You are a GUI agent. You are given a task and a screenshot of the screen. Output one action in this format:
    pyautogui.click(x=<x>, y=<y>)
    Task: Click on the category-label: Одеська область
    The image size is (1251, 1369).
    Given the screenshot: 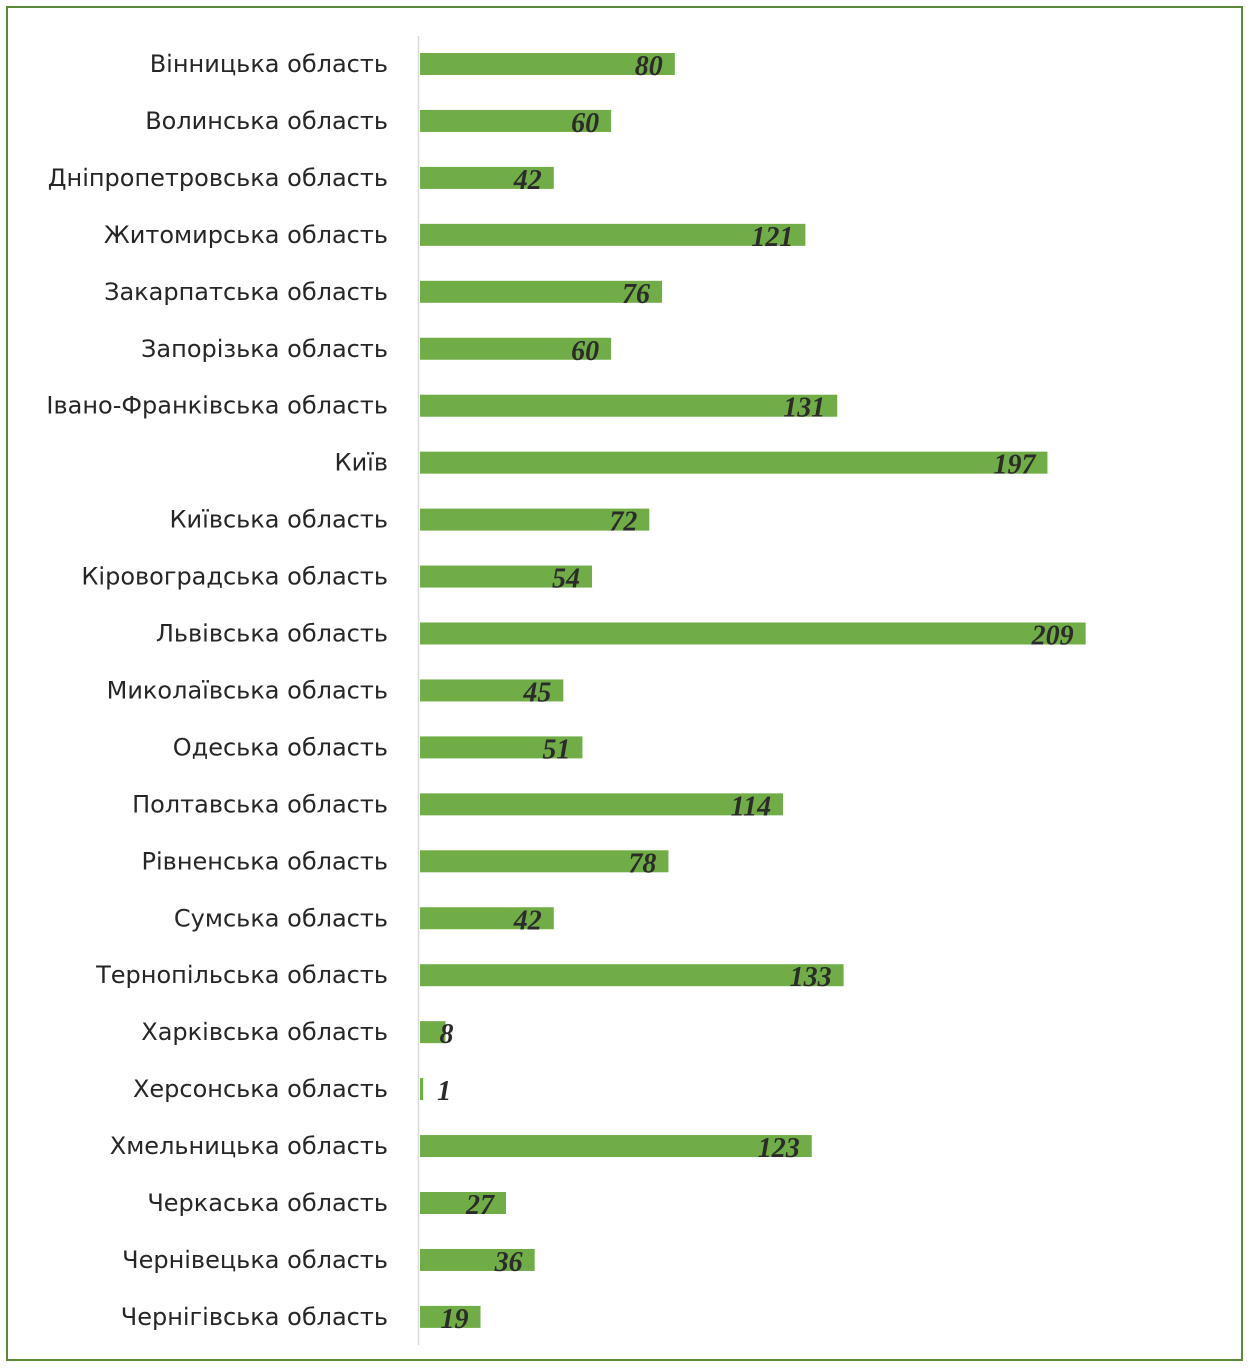 What is the action you would take?
    pyautogui.click(x=280, y=747)
    